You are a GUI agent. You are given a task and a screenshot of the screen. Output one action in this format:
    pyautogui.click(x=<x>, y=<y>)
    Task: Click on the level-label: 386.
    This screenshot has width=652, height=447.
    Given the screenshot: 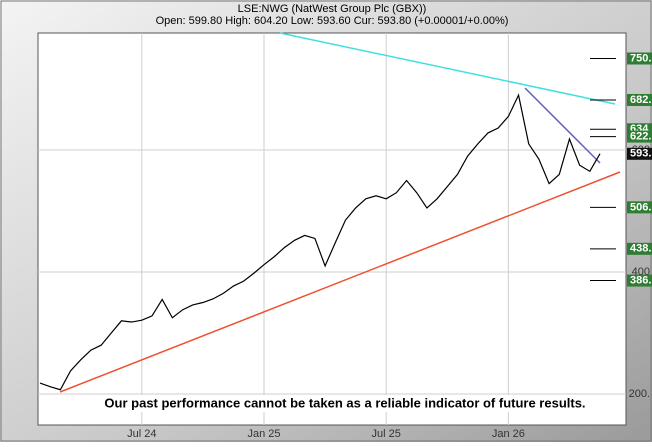 What is the action you would take?
    pyautogui.click(x=640, y=280)
    